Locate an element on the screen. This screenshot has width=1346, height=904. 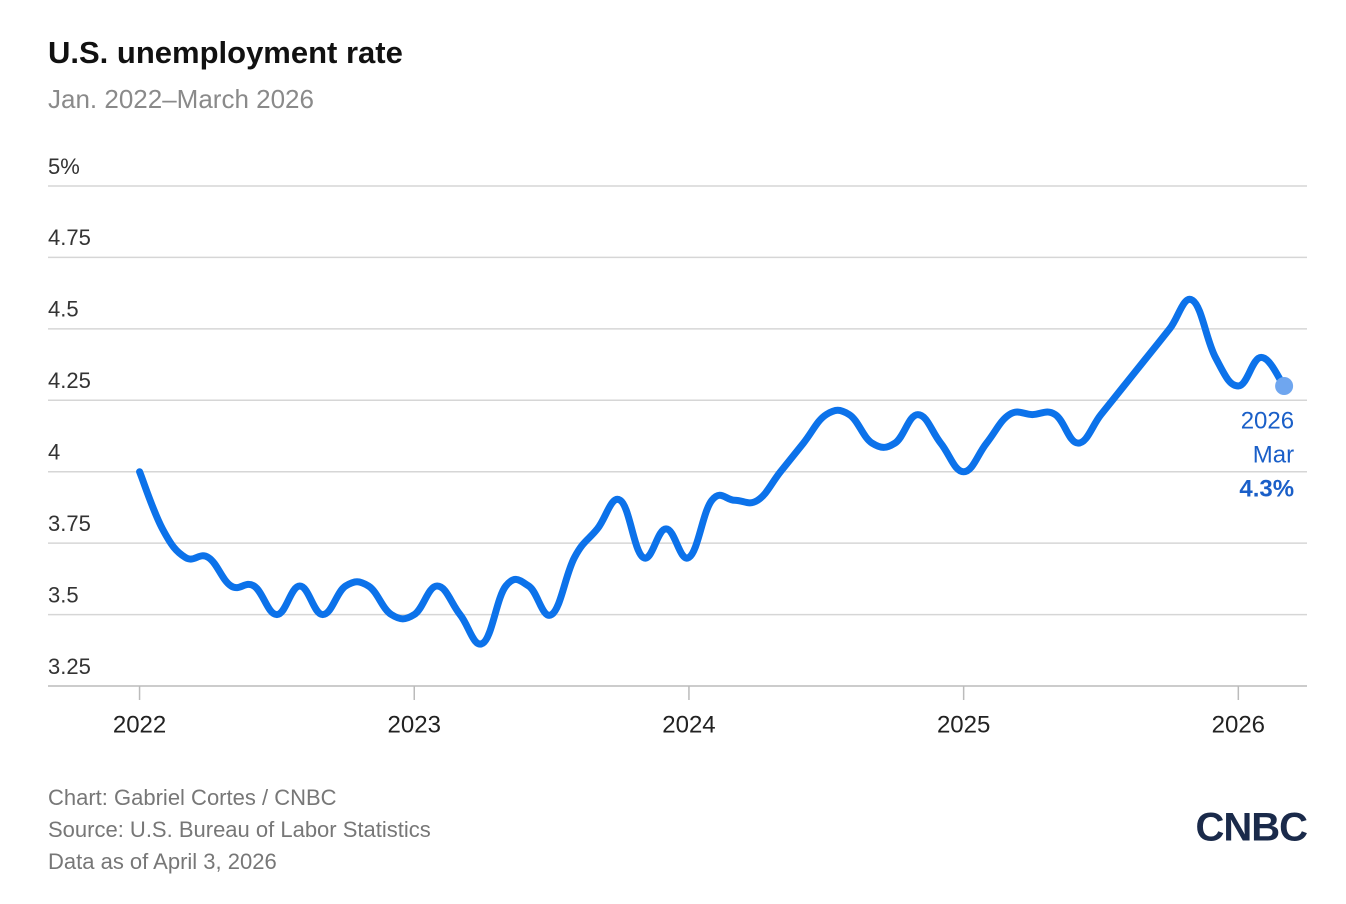
annotation-month: Mar is located at coordinates (1273, 454).